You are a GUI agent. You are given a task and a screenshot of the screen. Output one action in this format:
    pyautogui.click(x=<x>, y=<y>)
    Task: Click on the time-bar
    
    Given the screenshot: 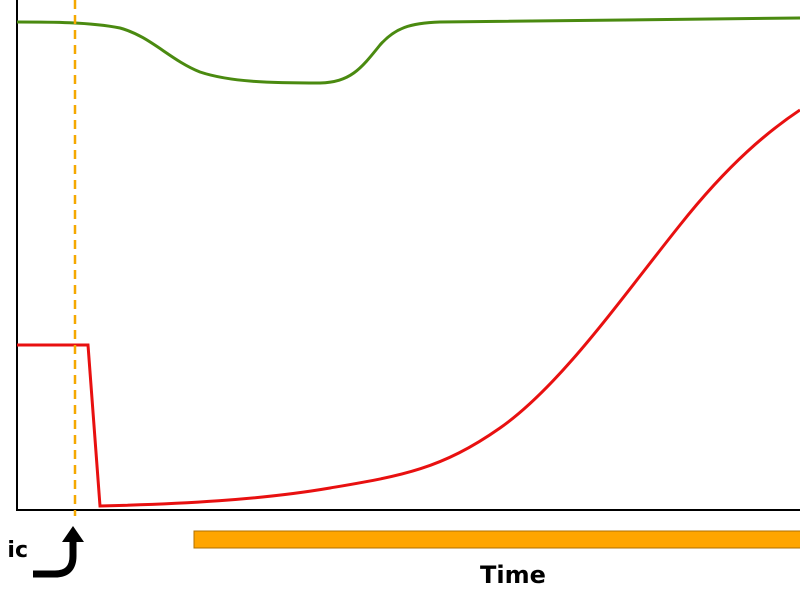 What is the action you would take?
    pyautogui.click(x=496, y=539)
    